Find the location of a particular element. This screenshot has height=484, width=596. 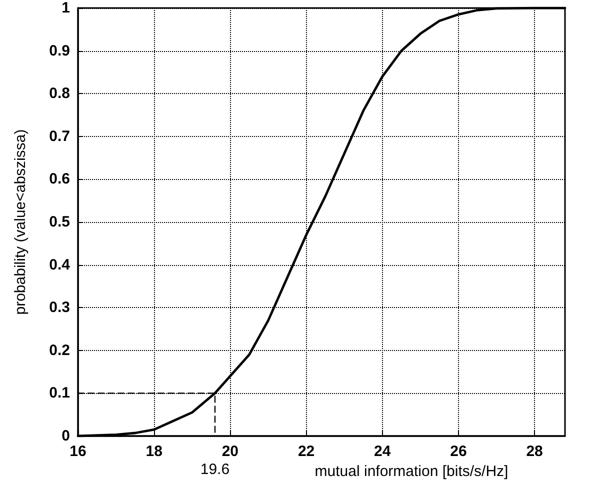

y-axis-title: probability (value<abszissa) is located at coordinates (20, 222).